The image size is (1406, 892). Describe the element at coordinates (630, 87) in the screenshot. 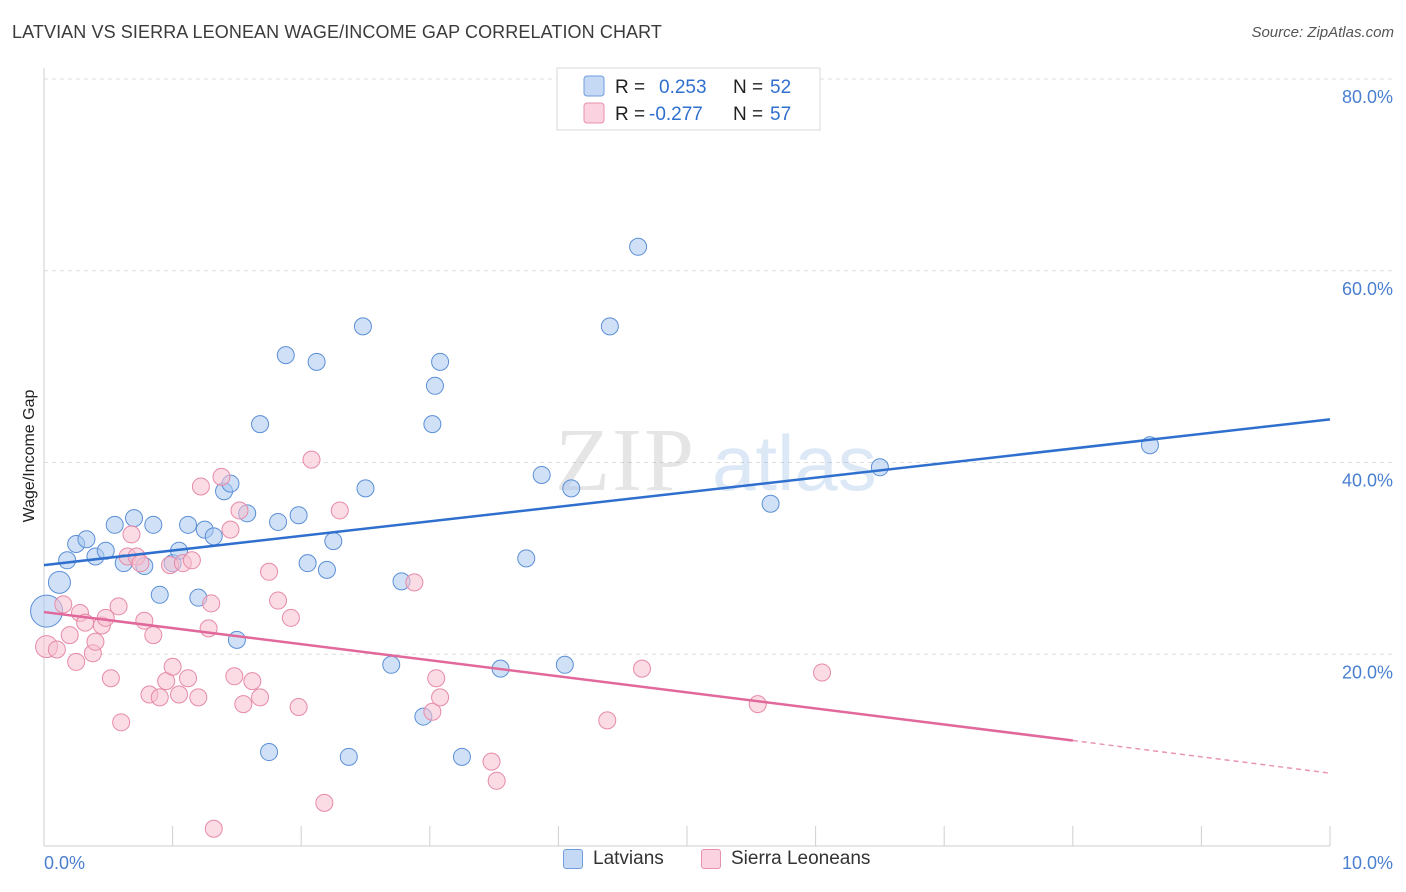

I see `legend-r-label-1: R =` at that location.